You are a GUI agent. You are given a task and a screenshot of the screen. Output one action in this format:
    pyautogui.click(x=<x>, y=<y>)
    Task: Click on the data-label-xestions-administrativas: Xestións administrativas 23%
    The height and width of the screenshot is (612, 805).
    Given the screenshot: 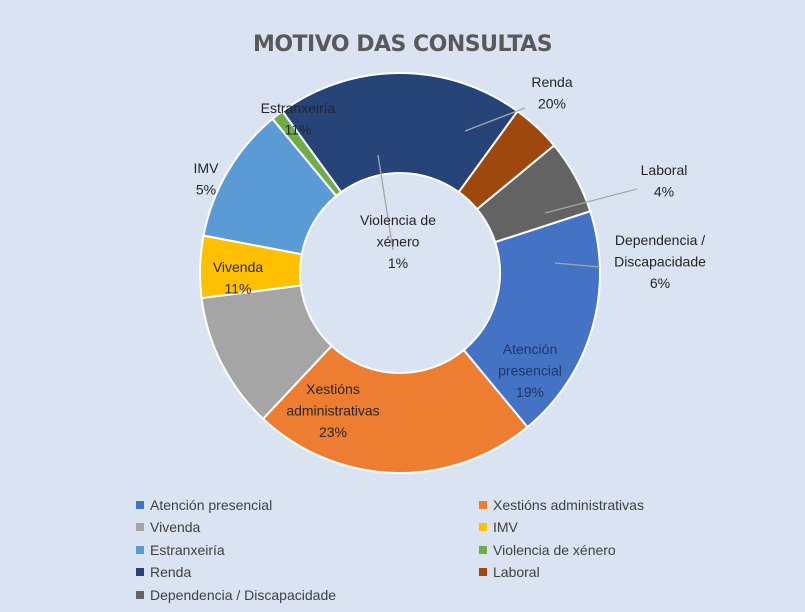 What is the action you would take?
    pyautogui.click(x=332, y=410)
    